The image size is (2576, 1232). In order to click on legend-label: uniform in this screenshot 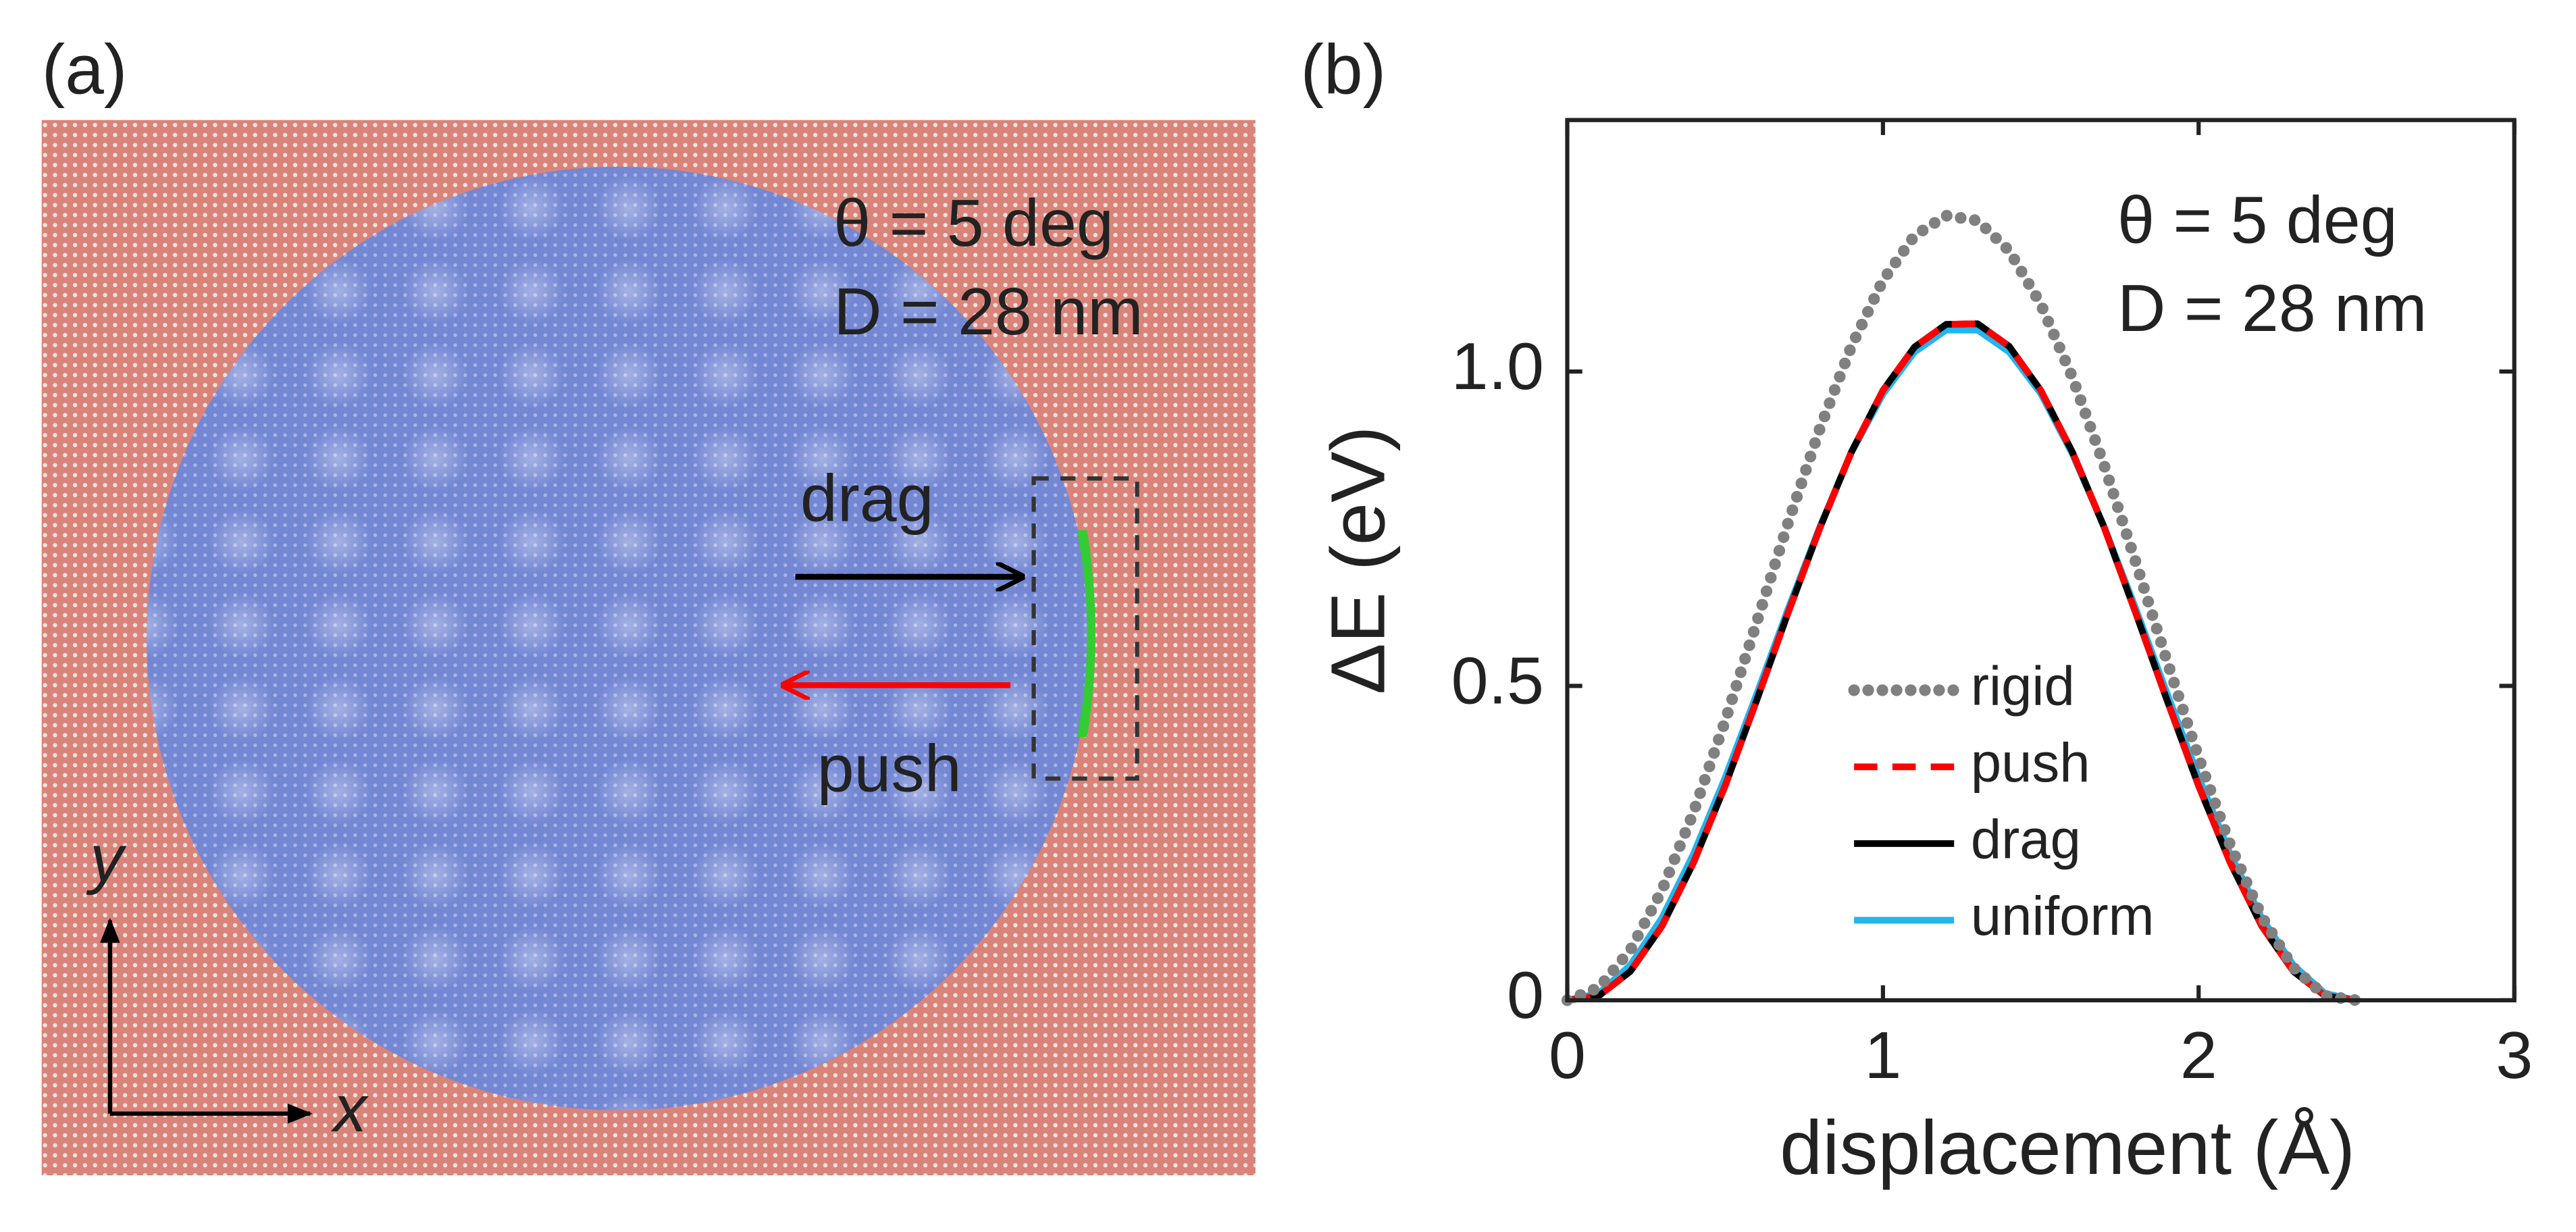, I will do `click(2063, 917)`.